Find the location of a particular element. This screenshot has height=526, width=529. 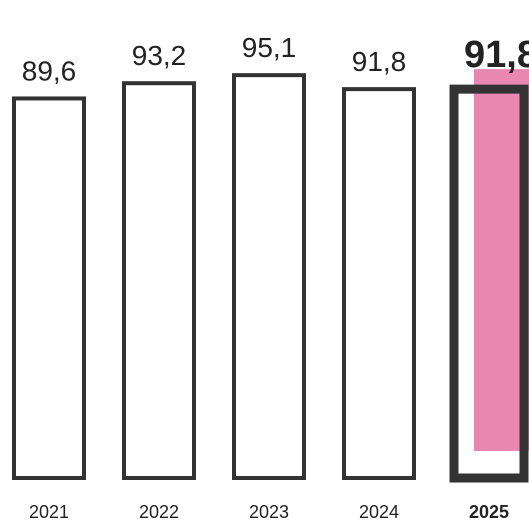

x-tick-label-2024: 2024 is located at coordinates (379, 512).